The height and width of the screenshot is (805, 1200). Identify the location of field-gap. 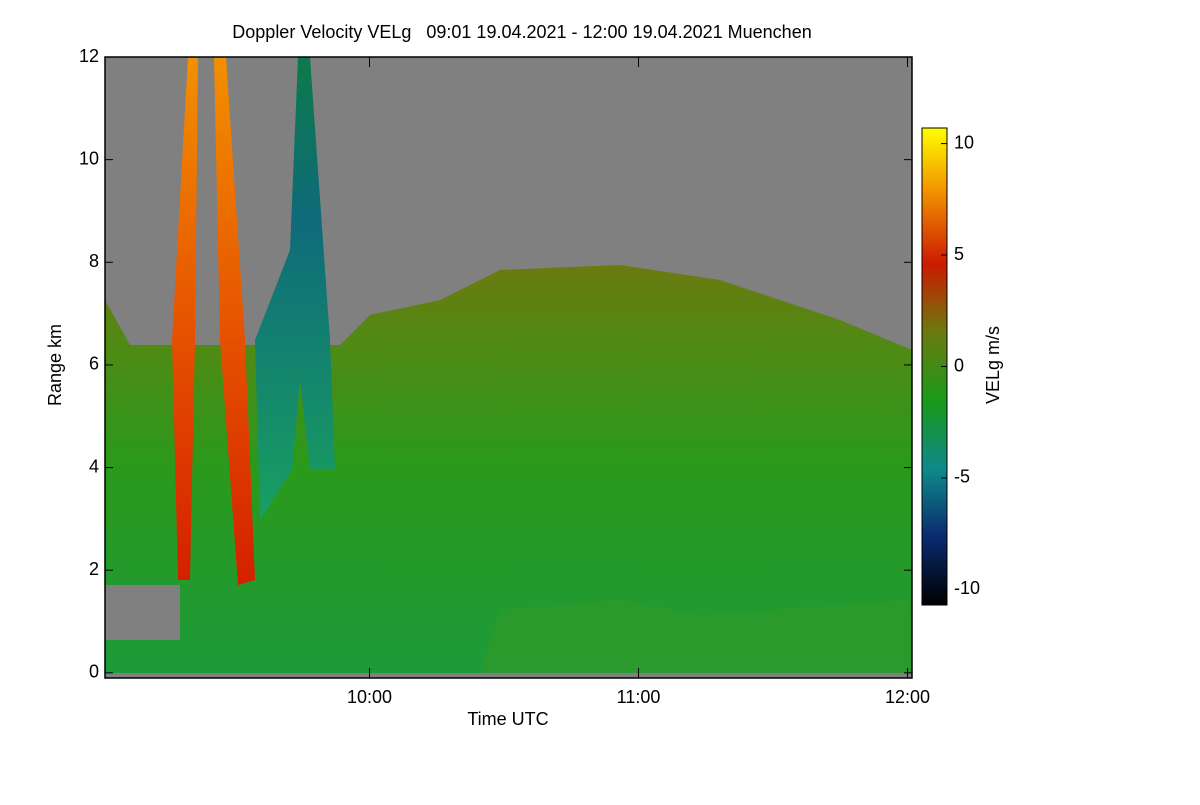
(142, 612).